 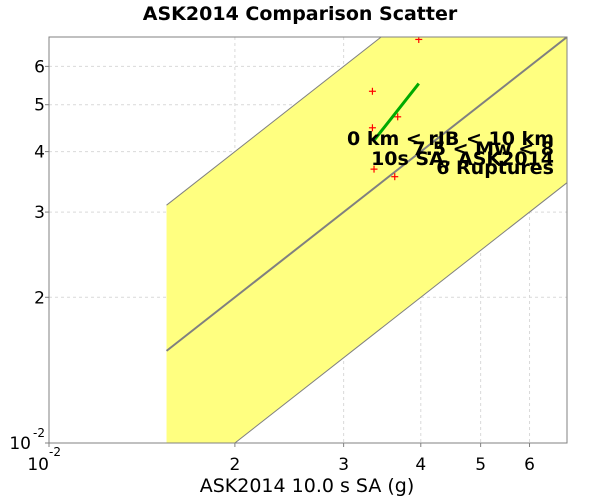 What do you see at coordinates (39, 106) in the screenshot?
I see `y-tick-label: 5` at bounding box center [39, 106].